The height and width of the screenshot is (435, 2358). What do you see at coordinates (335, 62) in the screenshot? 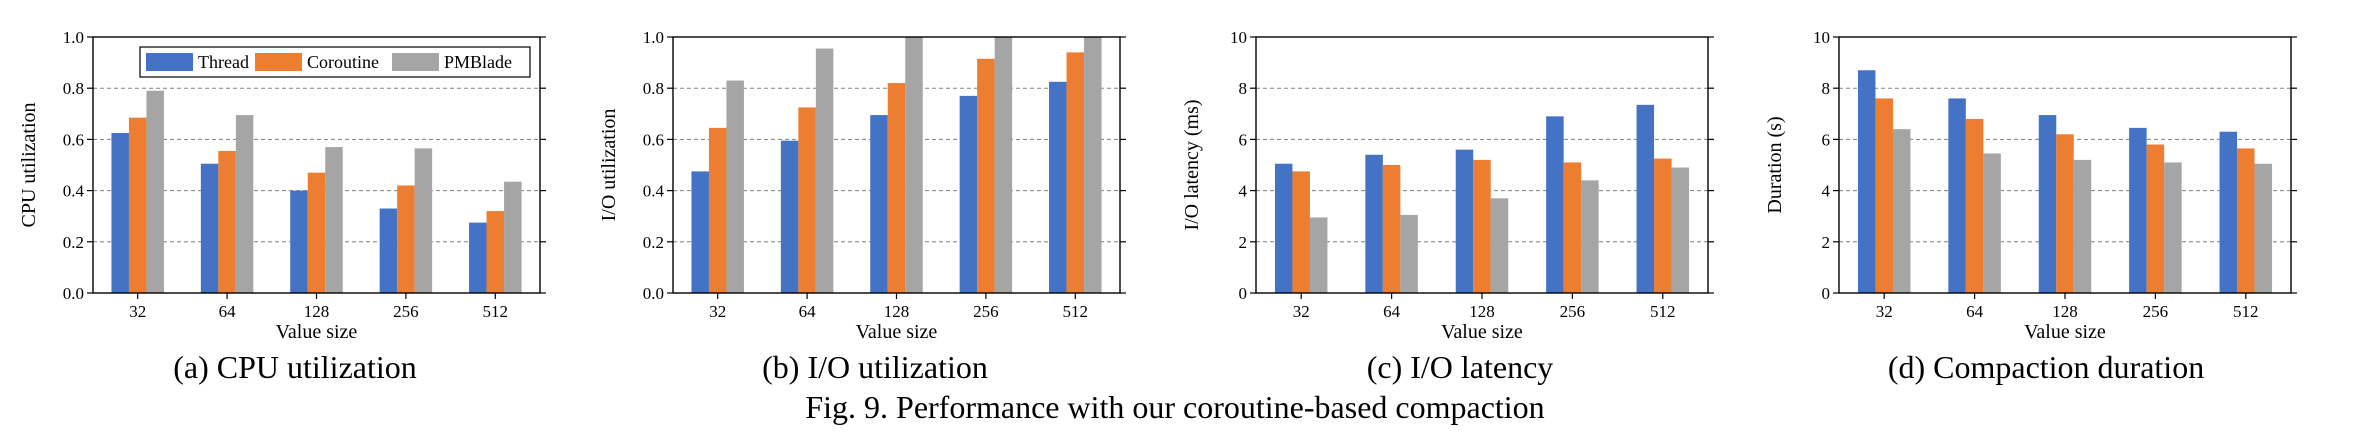
I see `legend-box` at bounding box center [335, 62].